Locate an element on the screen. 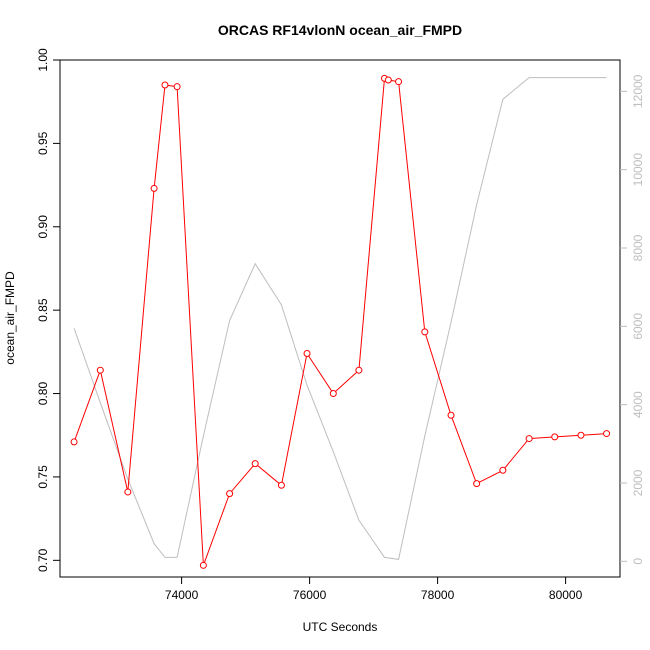 The image size is (650, 650). y2-tick-label: 8000 is located at coordinates (638, 247).